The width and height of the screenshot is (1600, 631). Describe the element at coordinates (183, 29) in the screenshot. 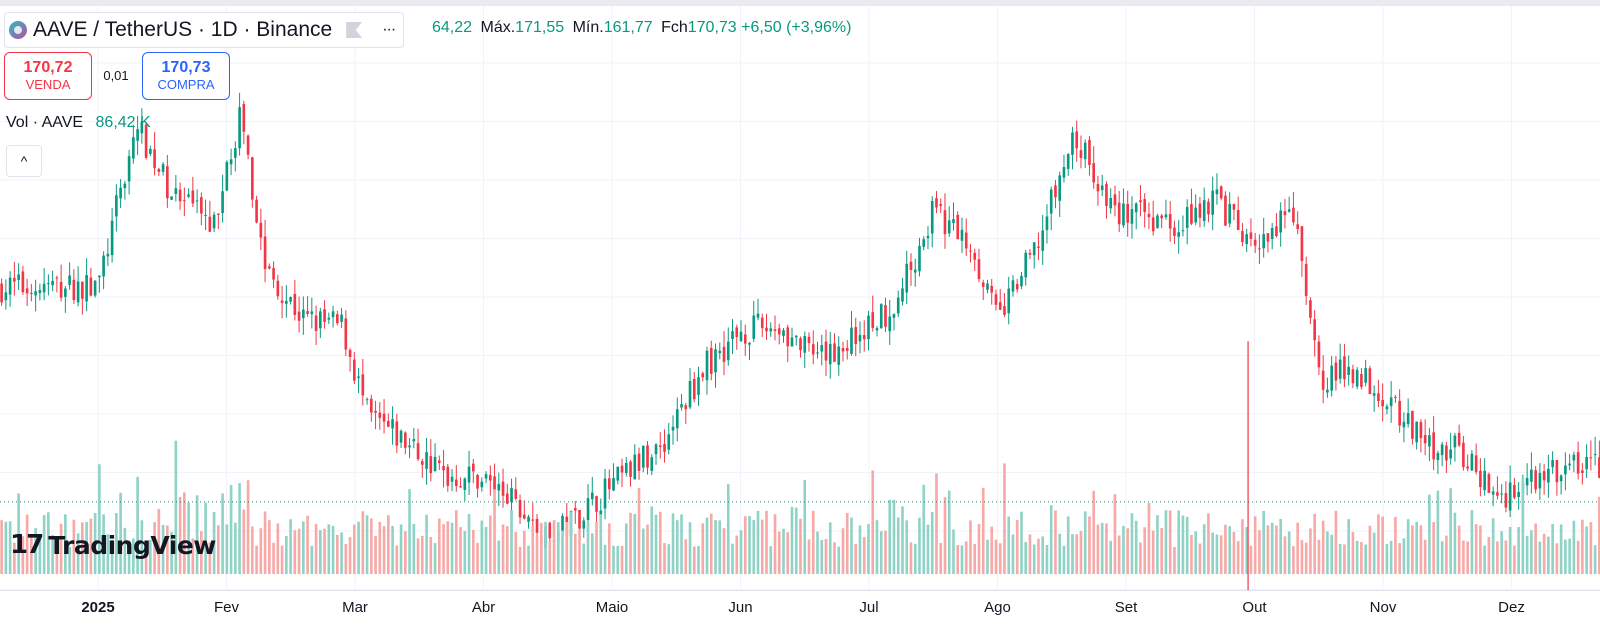

I see `symbol-title: AAVE / TetherUS · 1D · Binance` at that location.